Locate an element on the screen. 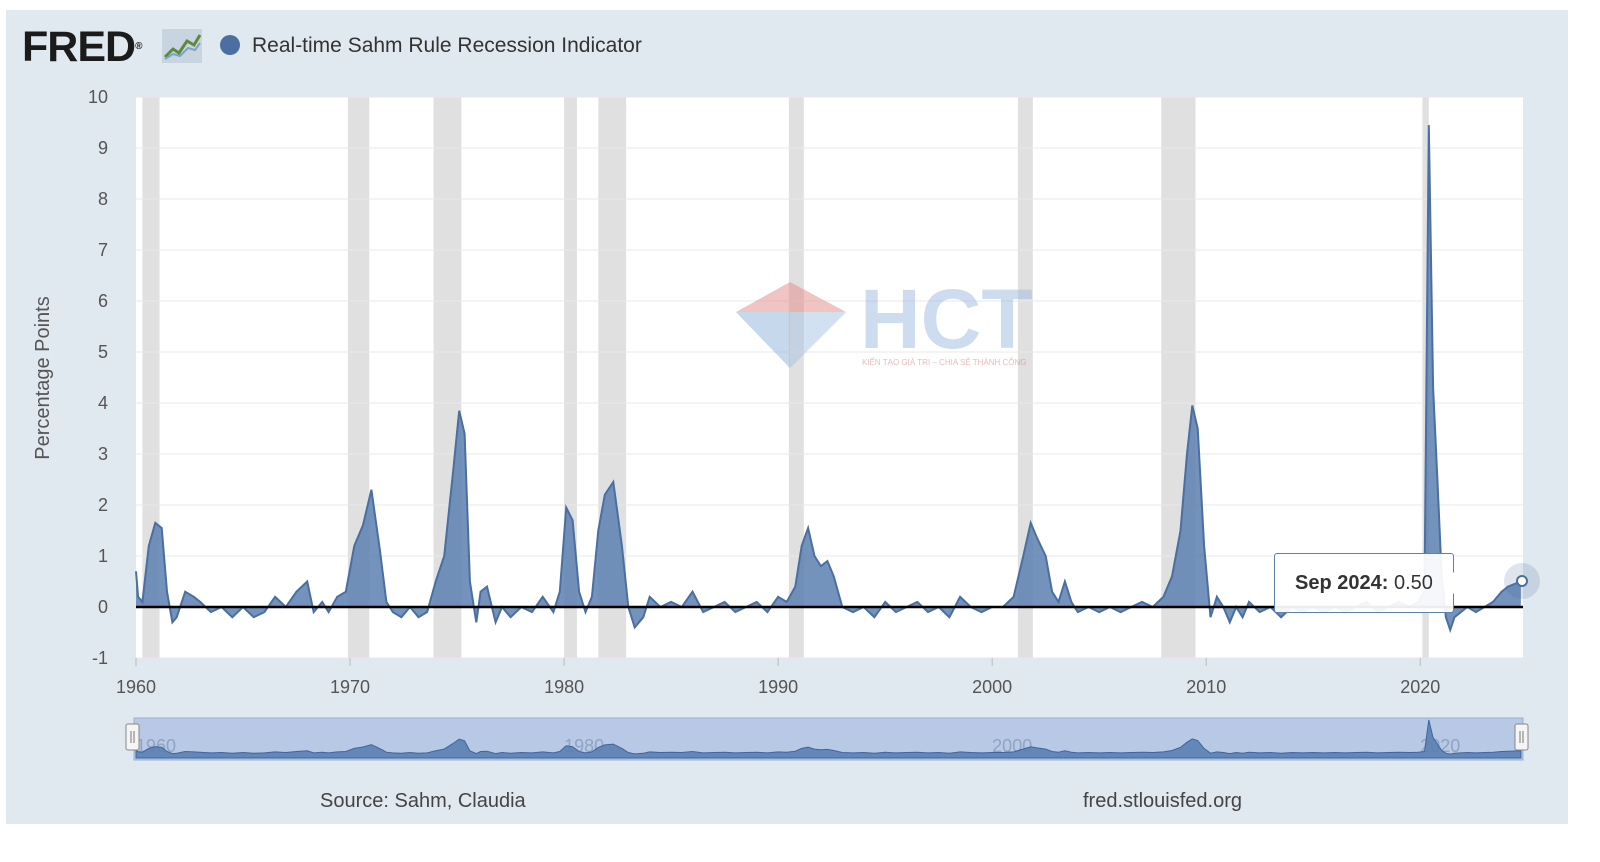 This screenshot has width=1600, height=862. range-navigator: 1960 1980 2000 2020 is located at coordinates (827, 739).